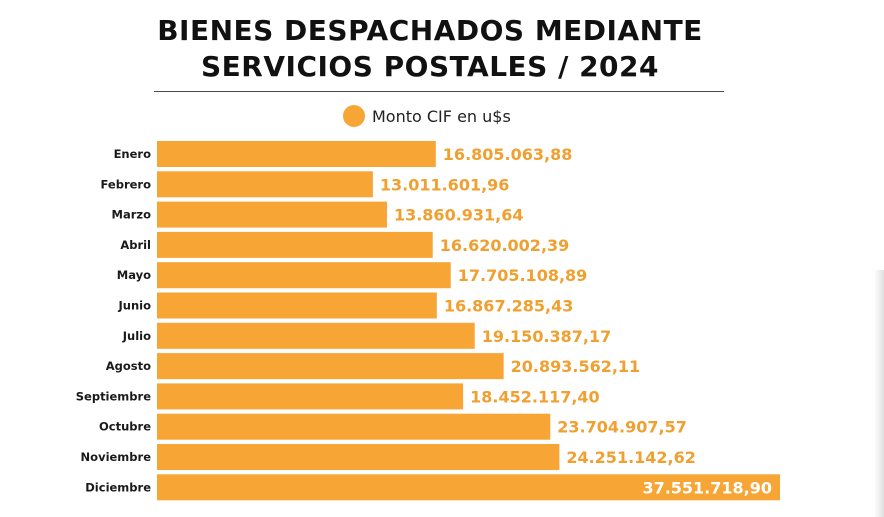 This screenshot has width=884, height=517. What do you see at coordinates (354, 116) in the screenshot?
I see `legend-swatch` at bounding box center [354, 116].